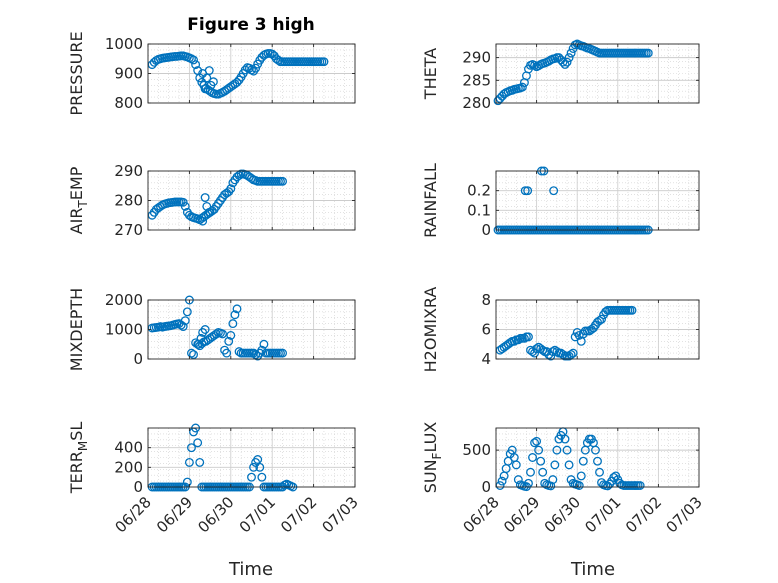 The width and height of the screenshot is (778, 583). I want to click on x-axis-label-left: Time, so click(250, 569).